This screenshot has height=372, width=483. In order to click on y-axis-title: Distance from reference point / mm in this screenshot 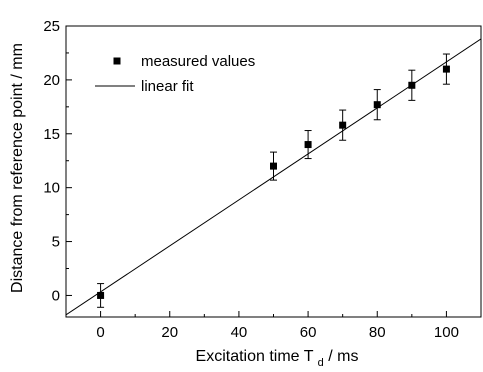, I will do `click(17, 168)`.